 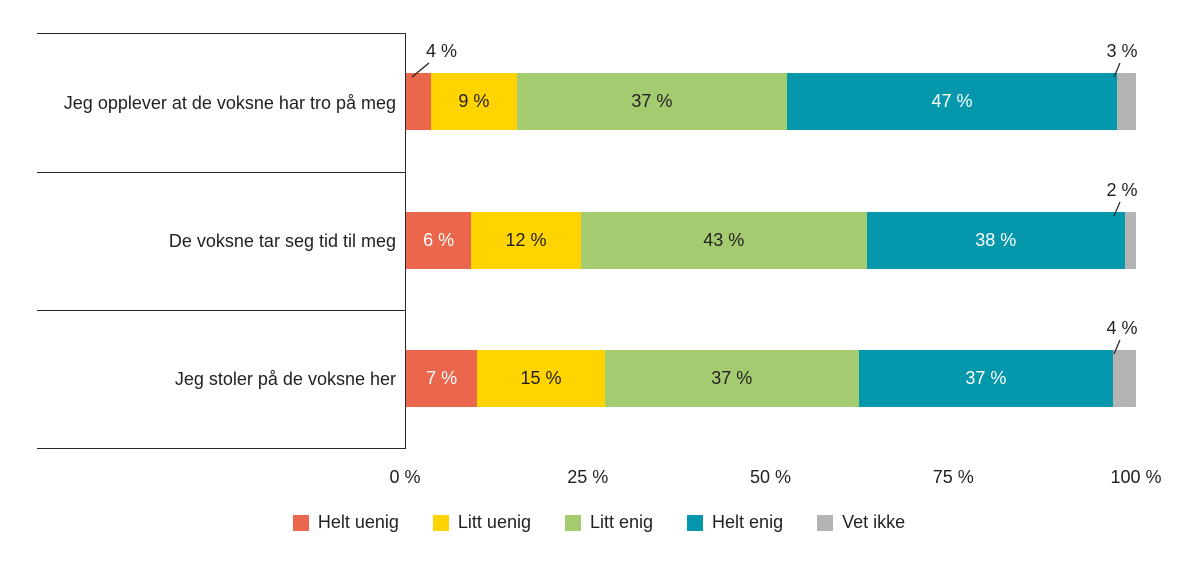 I want to click on legend-item-litt-enig: Litt enig, so click(x=609, y=522).